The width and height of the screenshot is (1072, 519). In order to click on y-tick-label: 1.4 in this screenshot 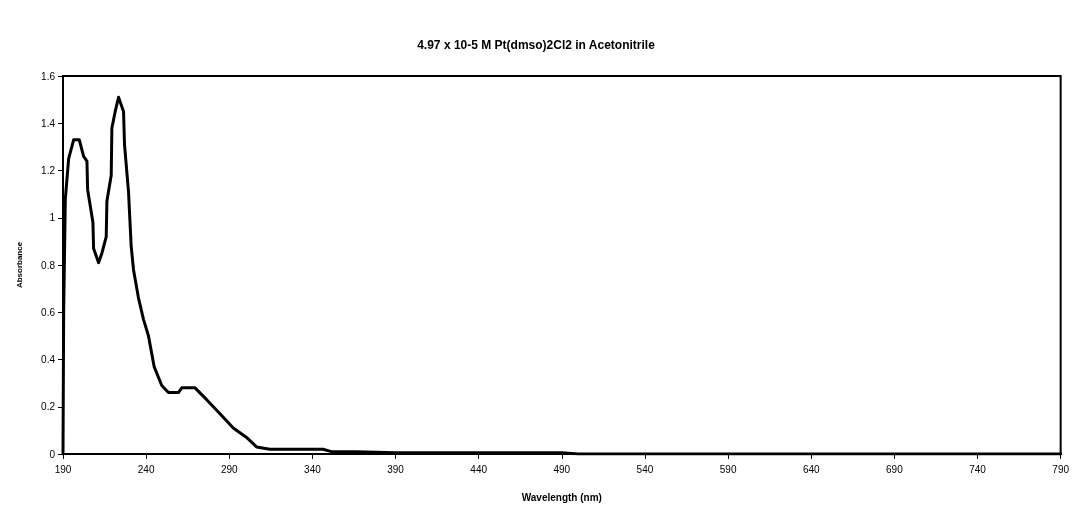, I will do `click(48, 123)`.